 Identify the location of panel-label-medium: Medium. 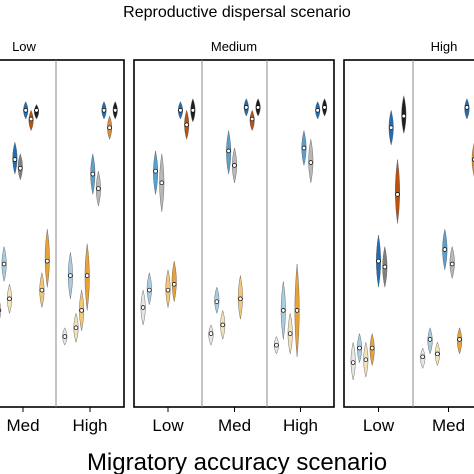
(234, 46).